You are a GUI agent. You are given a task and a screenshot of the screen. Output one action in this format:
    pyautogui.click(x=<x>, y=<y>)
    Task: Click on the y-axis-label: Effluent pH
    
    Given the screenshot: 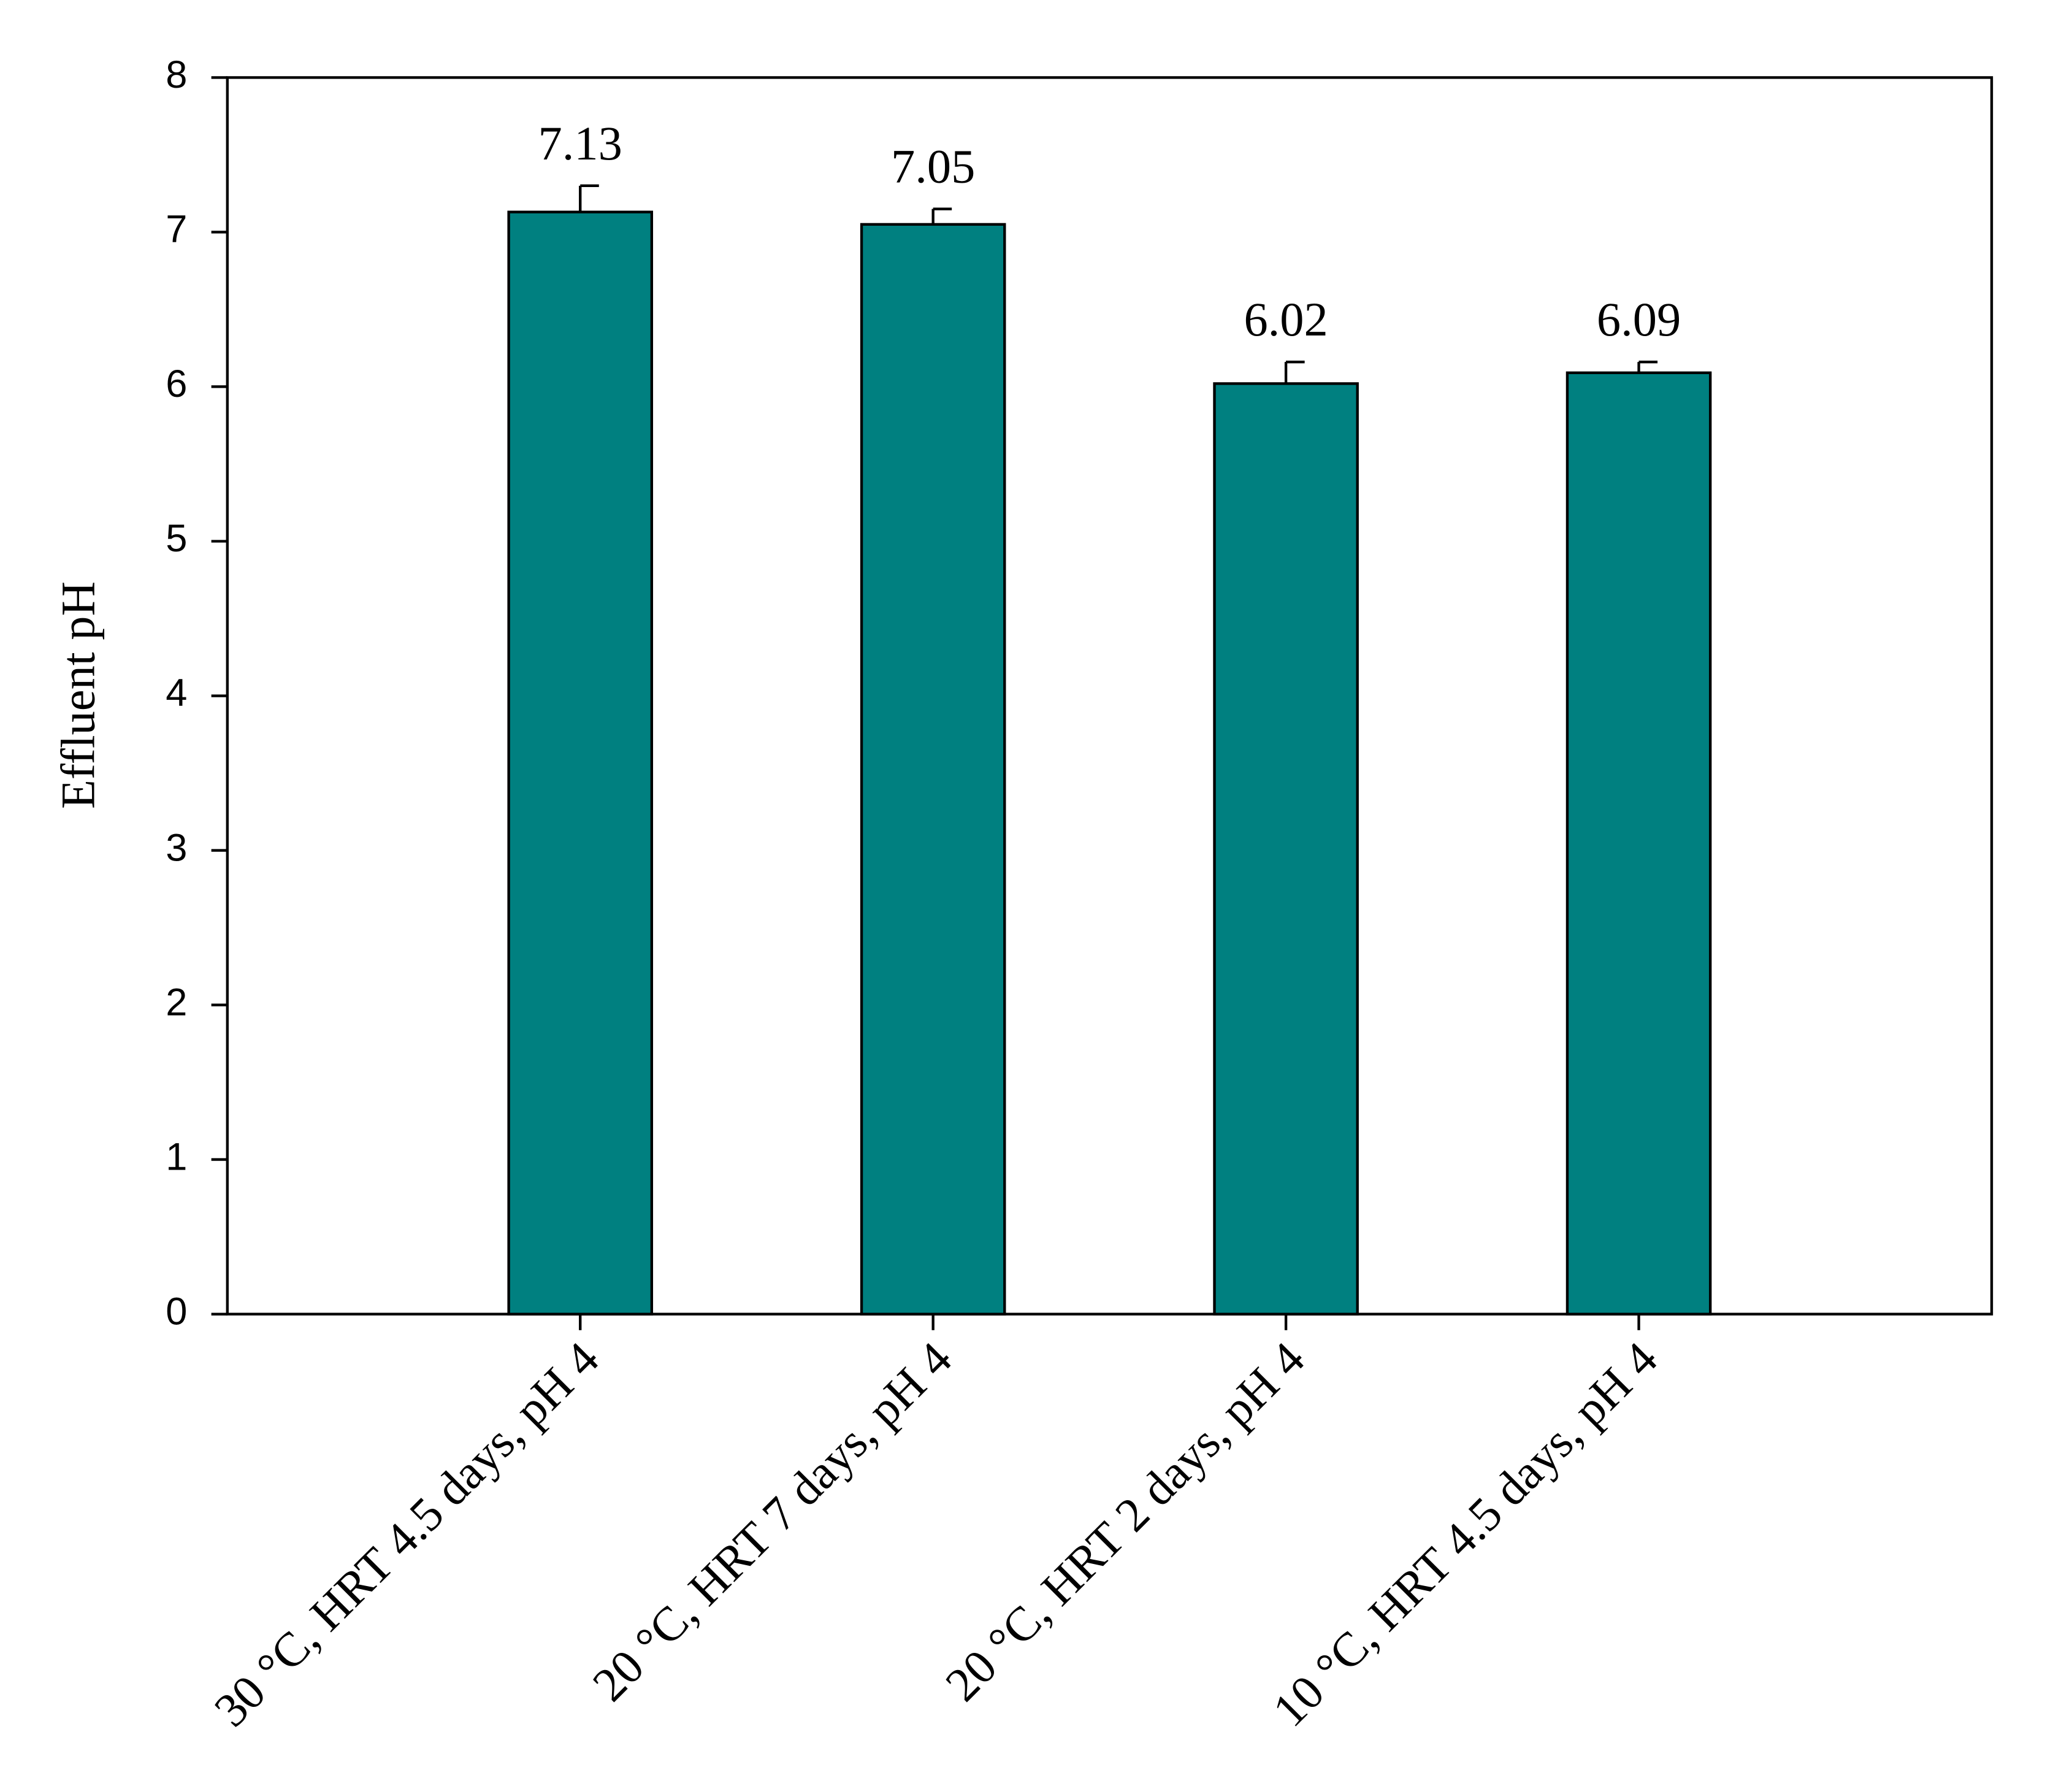 What is the action you would take?
    pyautogui.click(x=77, y=695)
    